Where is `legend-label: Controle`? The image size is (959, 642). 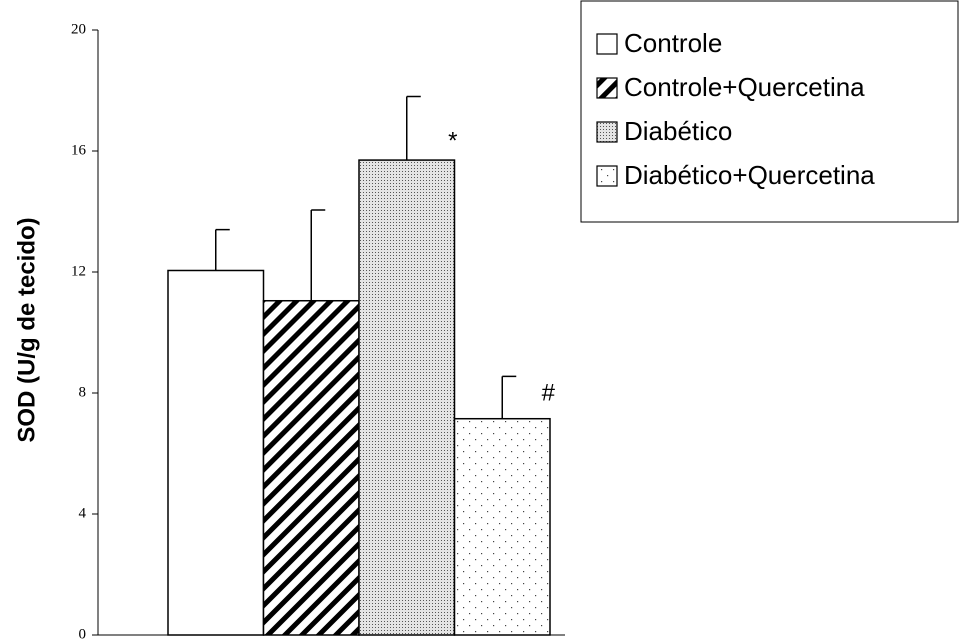
legend-label: Controle is located at coordinates (673, 43).